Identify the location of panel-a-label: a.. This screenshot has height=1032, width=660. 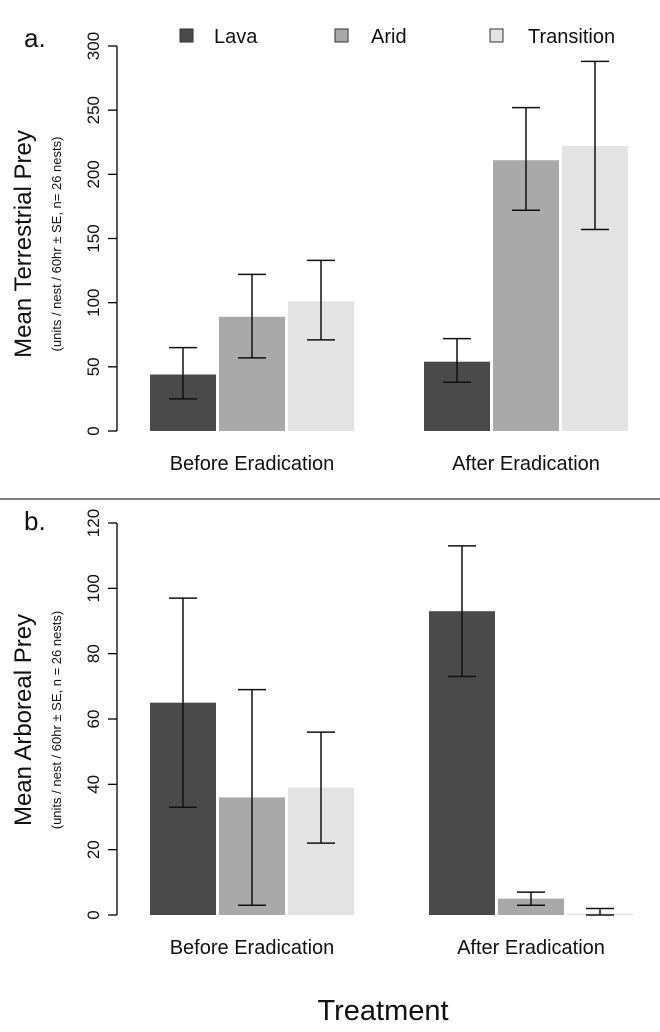
(35, 38).